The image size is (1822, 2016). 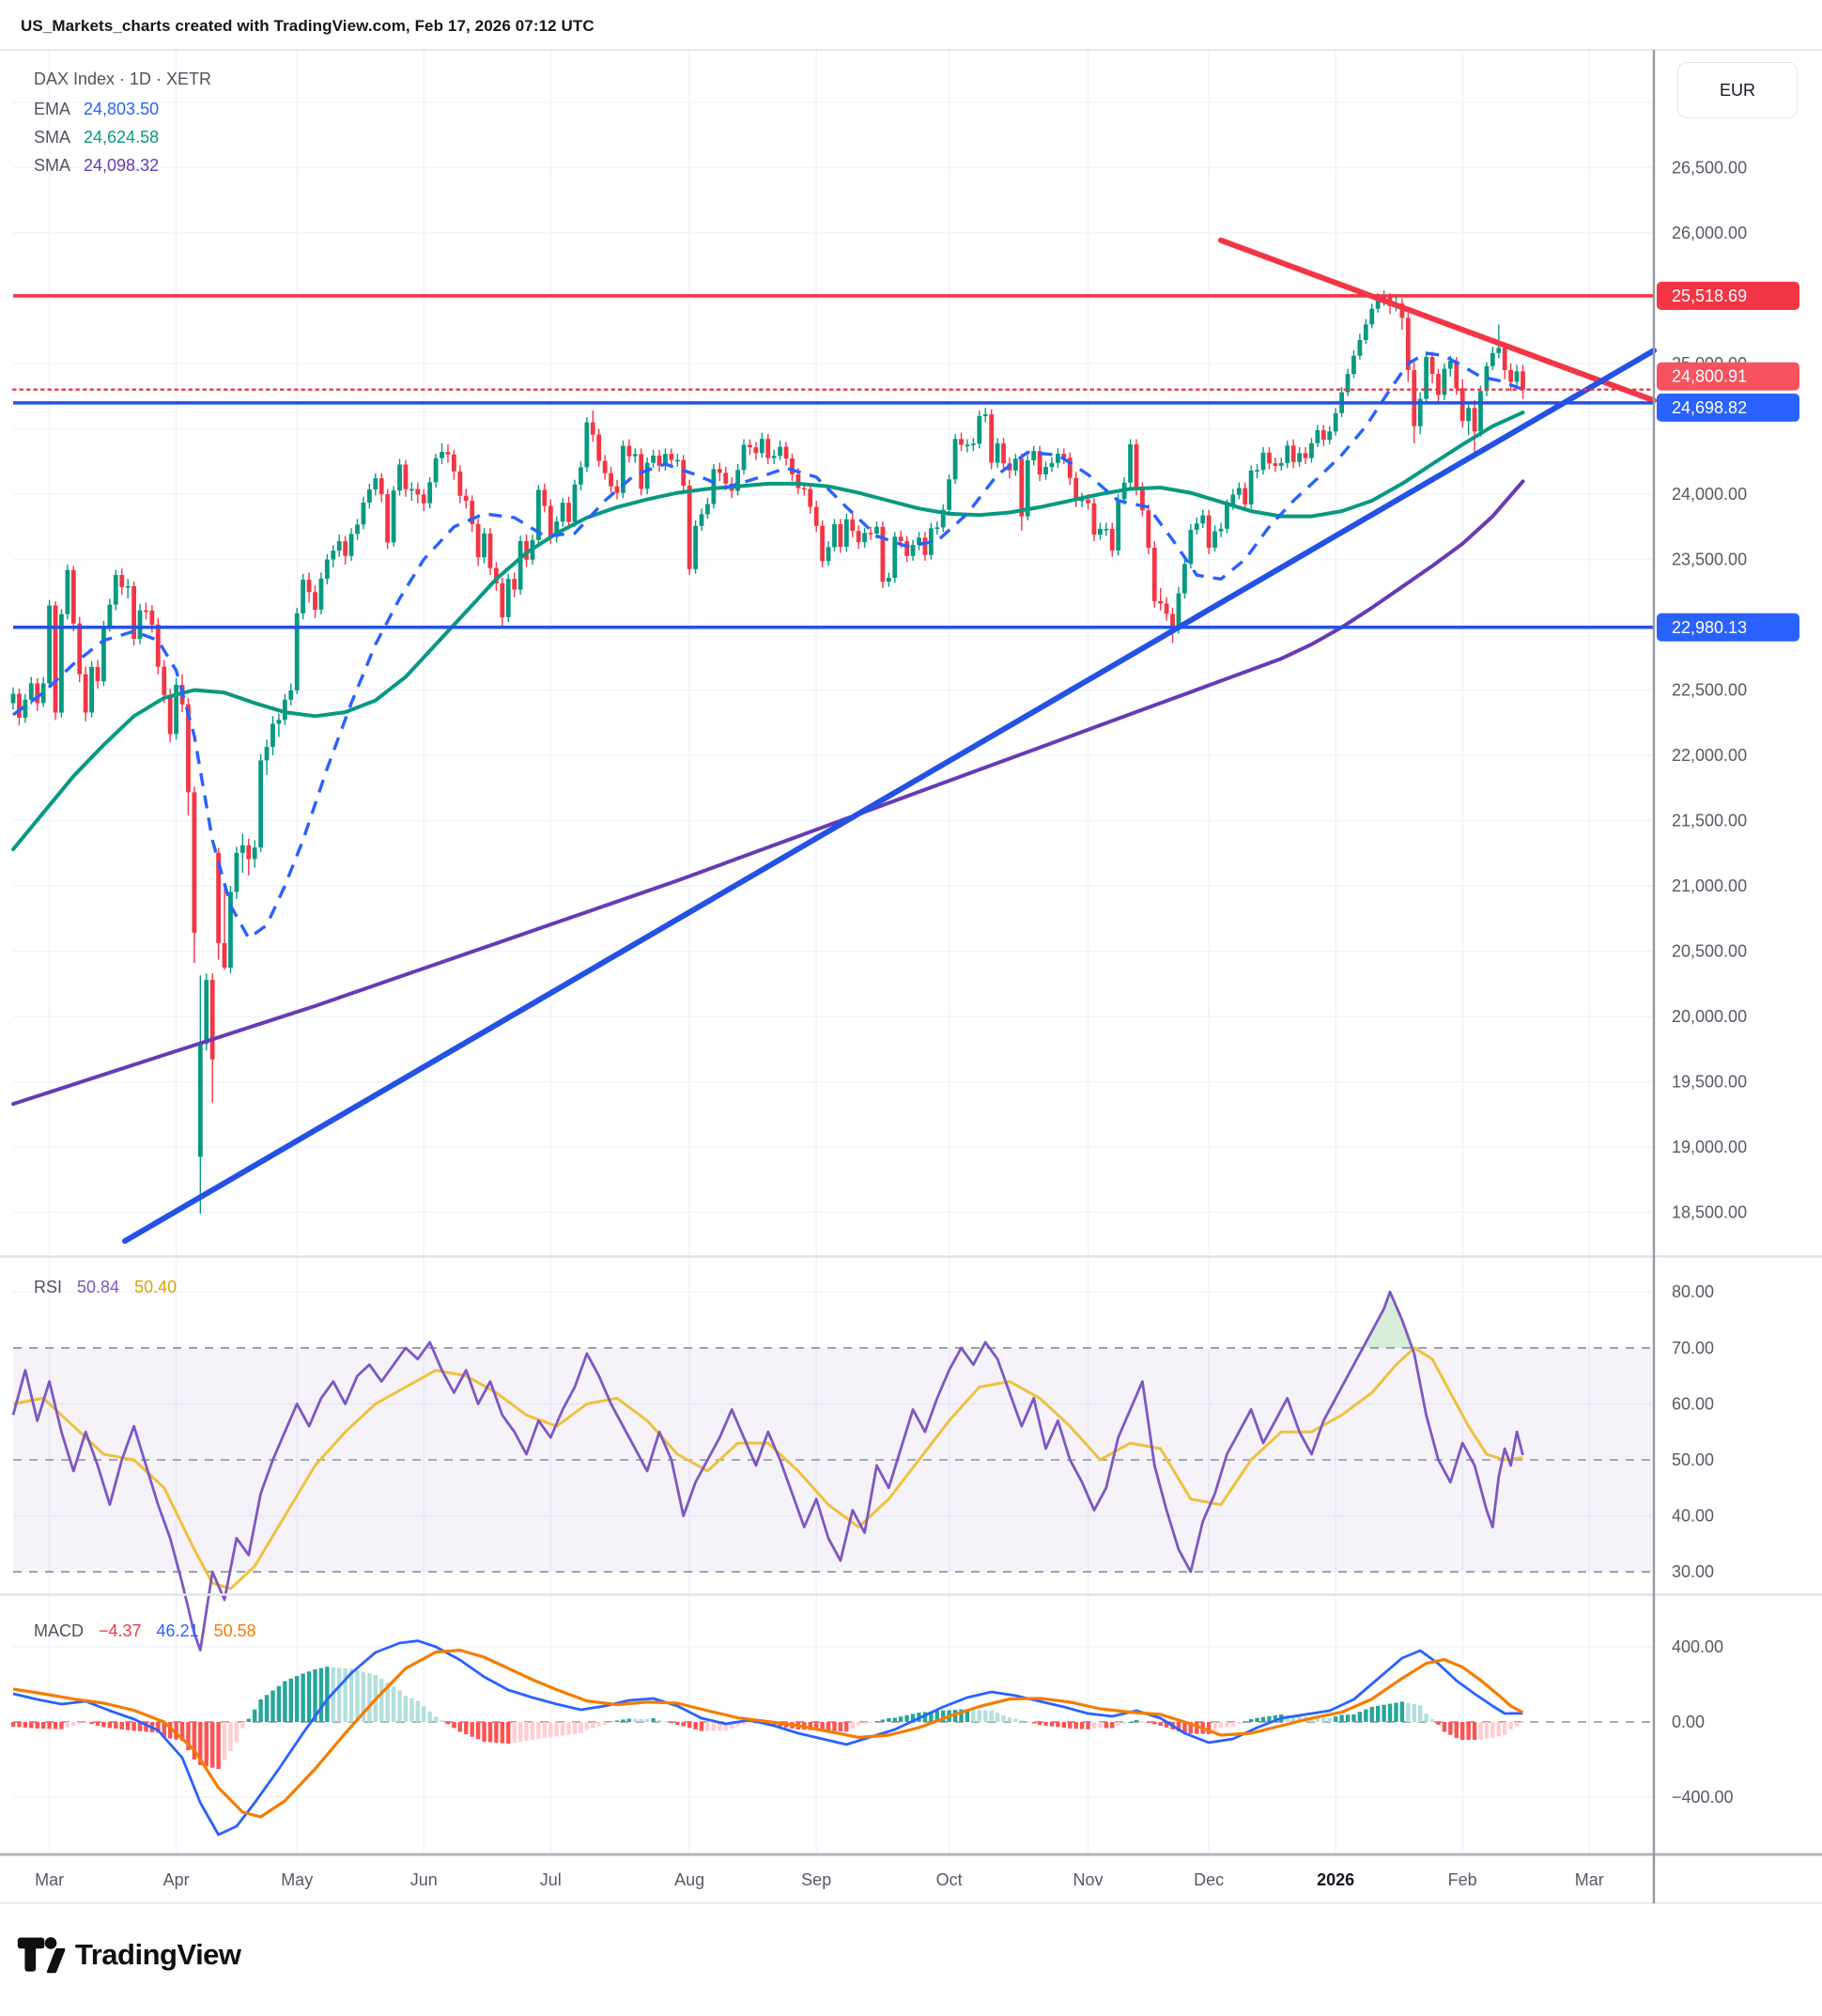 I want to click on svg-text: 22,500.00, so click(x=1709, y=690).